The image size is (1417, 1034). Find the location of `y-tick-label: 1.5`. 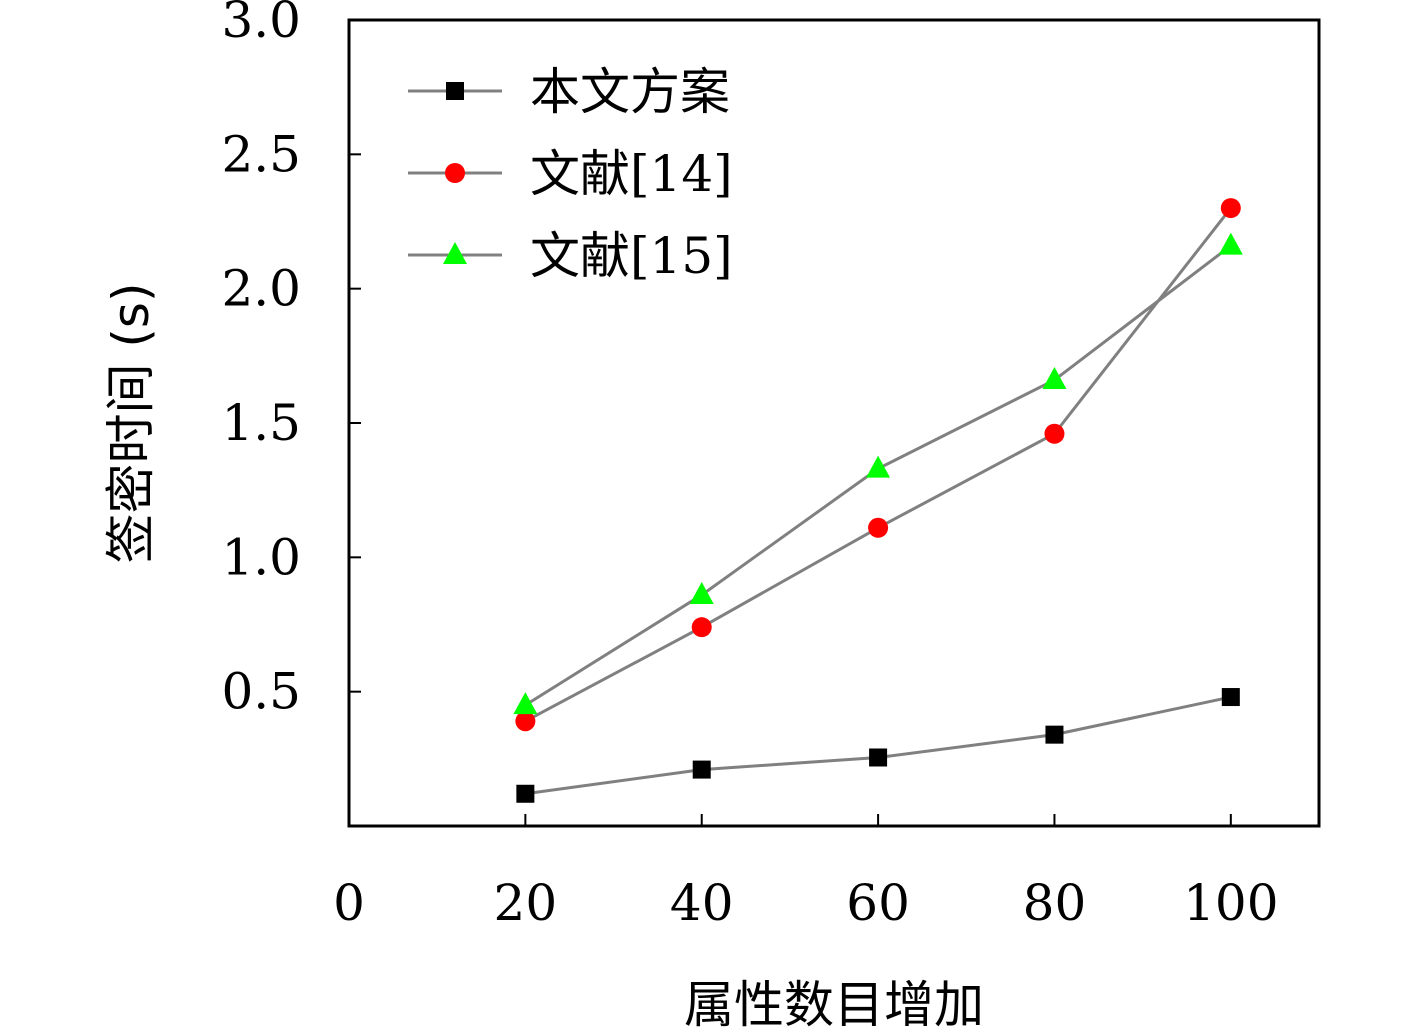

y-tick-label: 1.5 is located at coordinates (261, 423).